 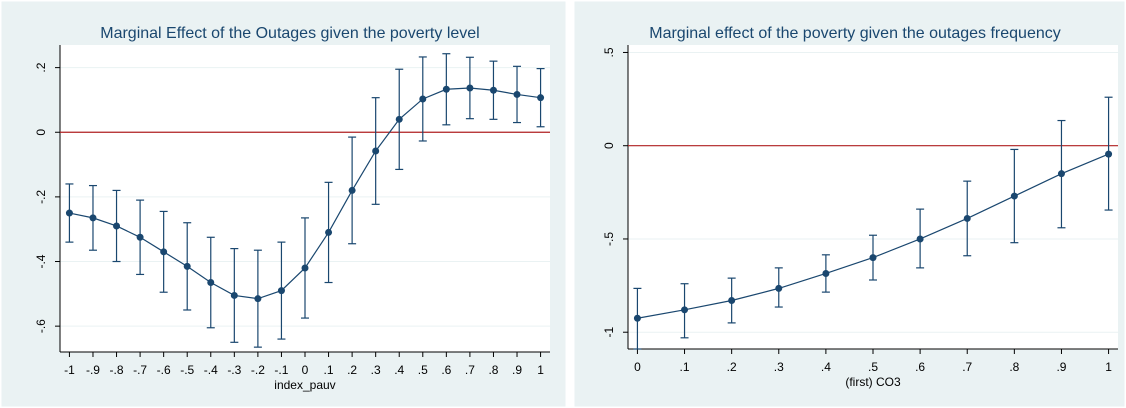 I want to click on x-tick-label: -.8, so click(x=117, y=370).